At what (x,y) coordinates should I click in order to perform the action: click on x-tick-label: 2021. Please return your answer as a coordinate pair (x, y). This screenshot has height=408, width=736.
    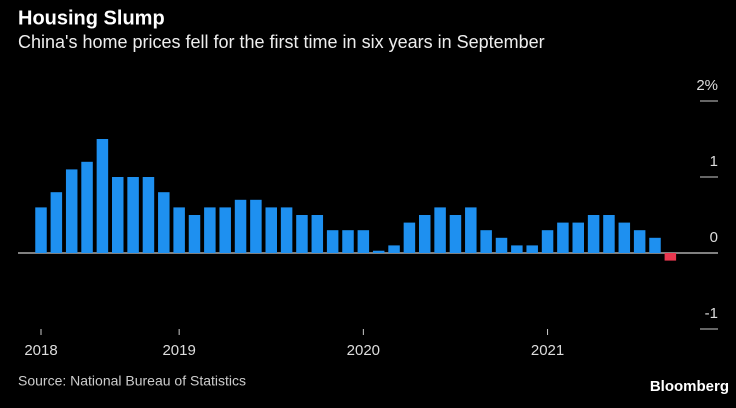
    Looking at the image, I should click on (547, 350).